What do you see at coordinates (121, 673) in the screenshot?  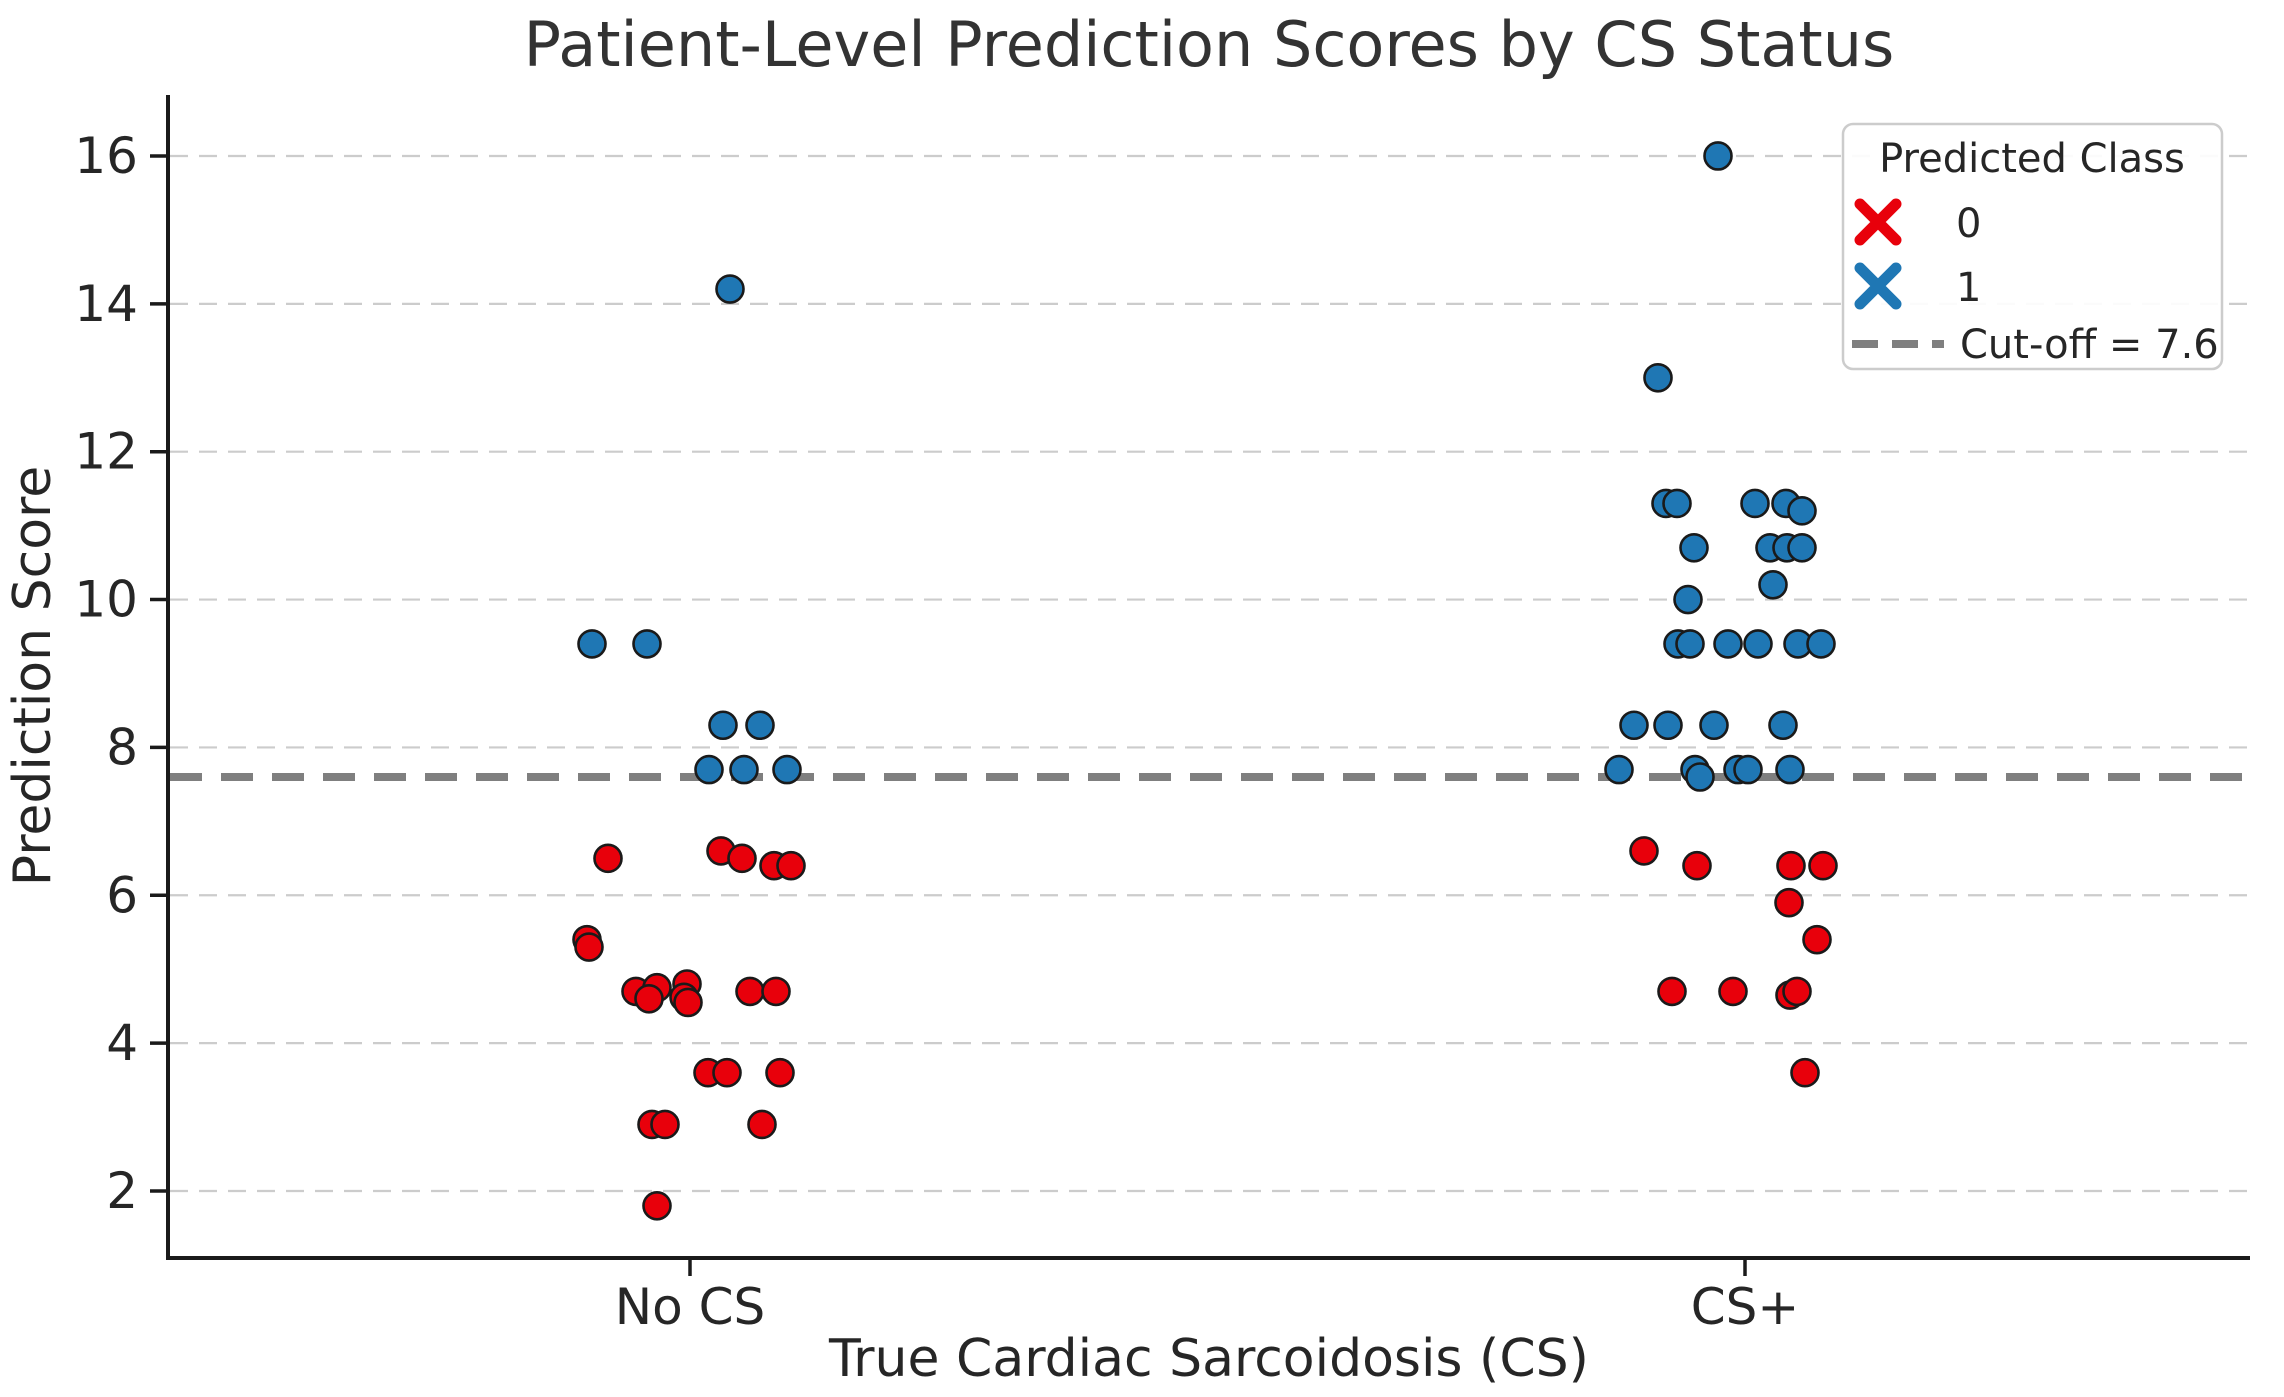 I see `y-axis-ticks: 2 4 6 8 10 12 14 16` at bounding box center [121, 673].